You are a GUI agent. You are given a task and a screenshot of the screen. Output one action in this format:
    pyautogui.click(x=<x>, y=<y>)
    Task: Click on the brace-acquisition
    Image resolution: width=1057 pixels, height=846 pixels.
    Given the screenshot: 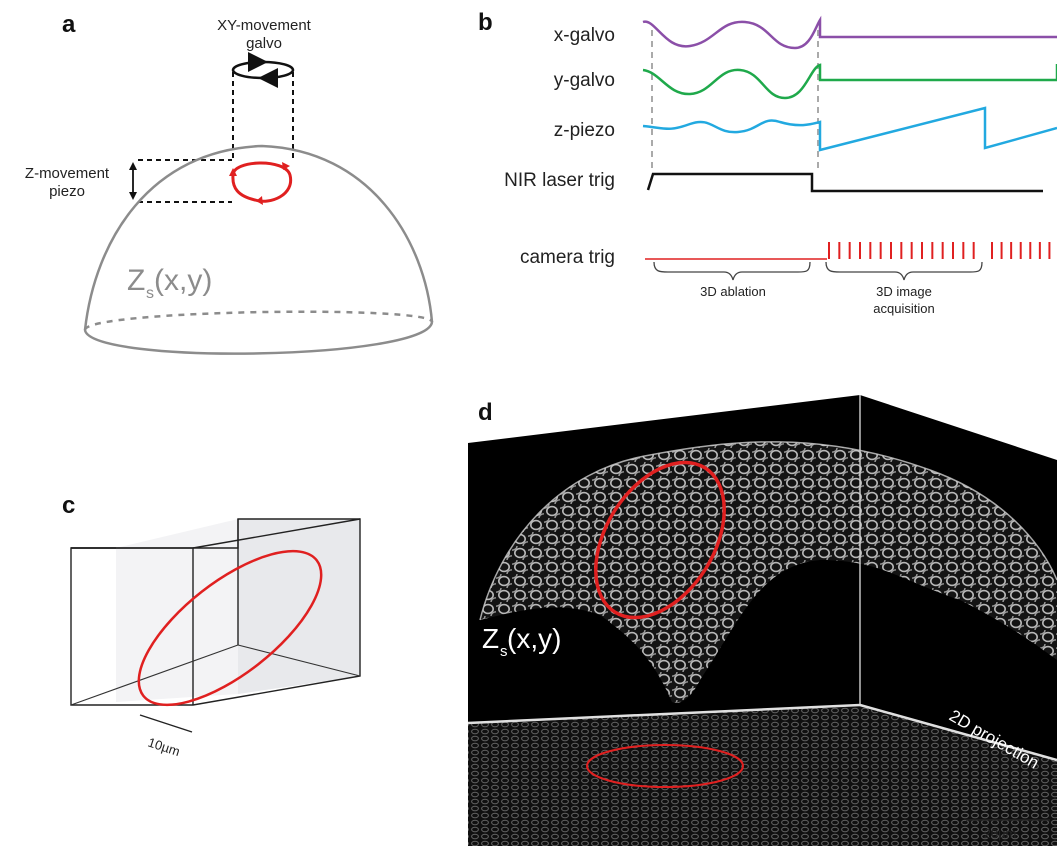 What is the action you would take?
    pyautogui.click(x=904, y=271)
    